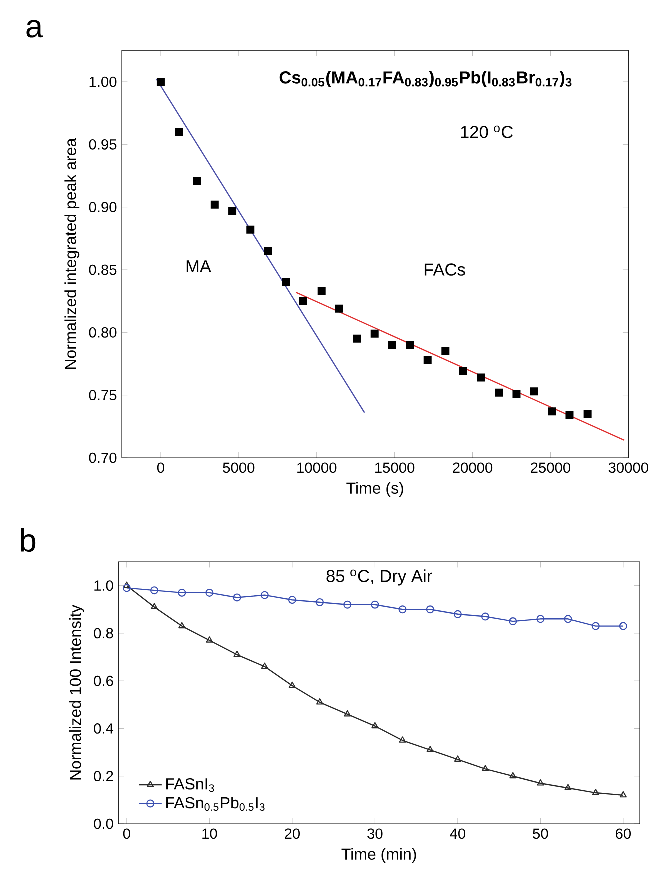 The image size is (658, 892). Describe the element at coordinates (103, 144) in the screenshot. I see `y-tick-label: 0.95` at that location.